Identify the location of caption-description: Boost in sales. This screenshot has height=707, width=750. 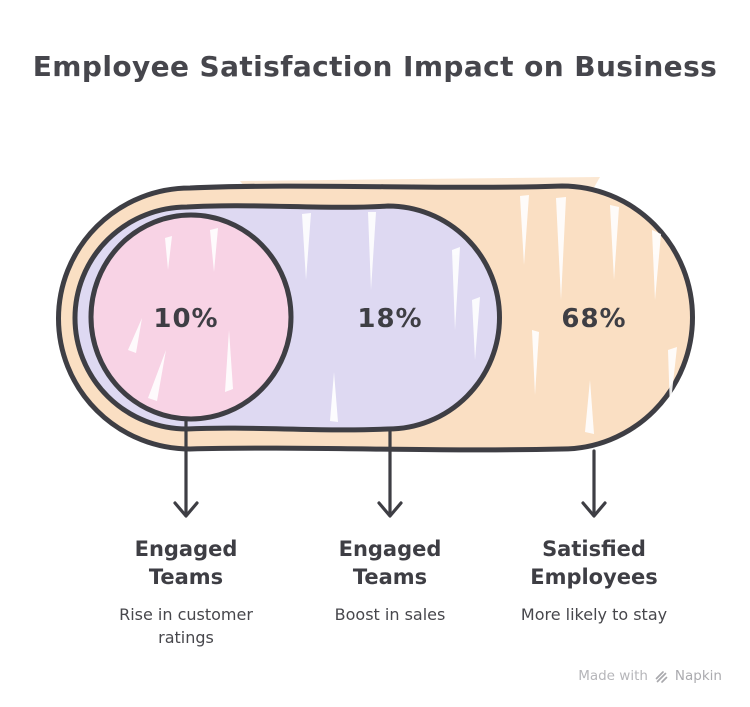
(390, 615).